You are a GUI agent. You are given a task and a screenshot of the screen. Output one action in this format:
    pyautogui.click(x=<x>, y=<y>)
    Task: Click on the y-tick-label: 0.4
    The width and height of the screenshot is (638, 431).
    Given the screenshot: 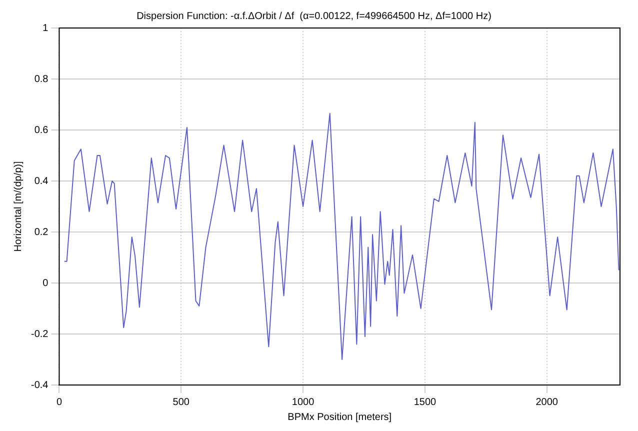 What is the action you would take?
    pyautogui.click(x=41, y=181)
    